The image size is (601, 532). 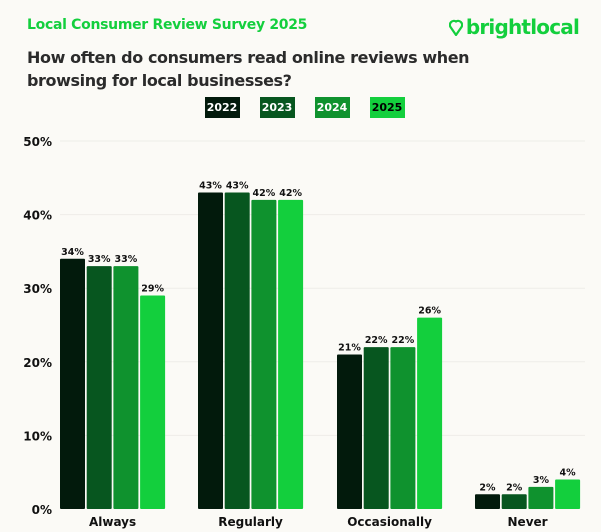 I want to click on data-label: 3%, so click(x=541, y=480).